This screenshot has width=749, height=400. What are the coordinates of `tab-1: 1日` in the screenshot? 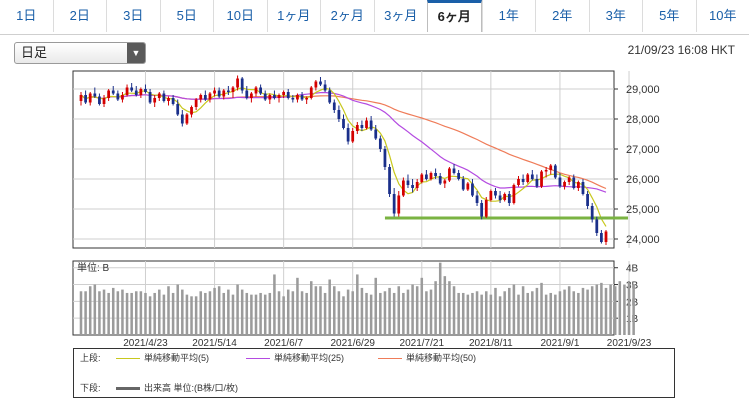 It's located at (26, 15).